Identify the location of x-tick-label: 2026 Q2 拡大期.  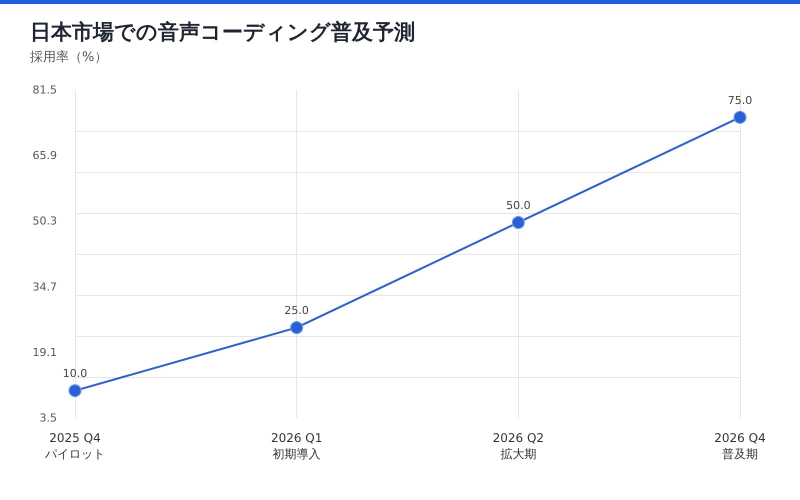
(518, 446).